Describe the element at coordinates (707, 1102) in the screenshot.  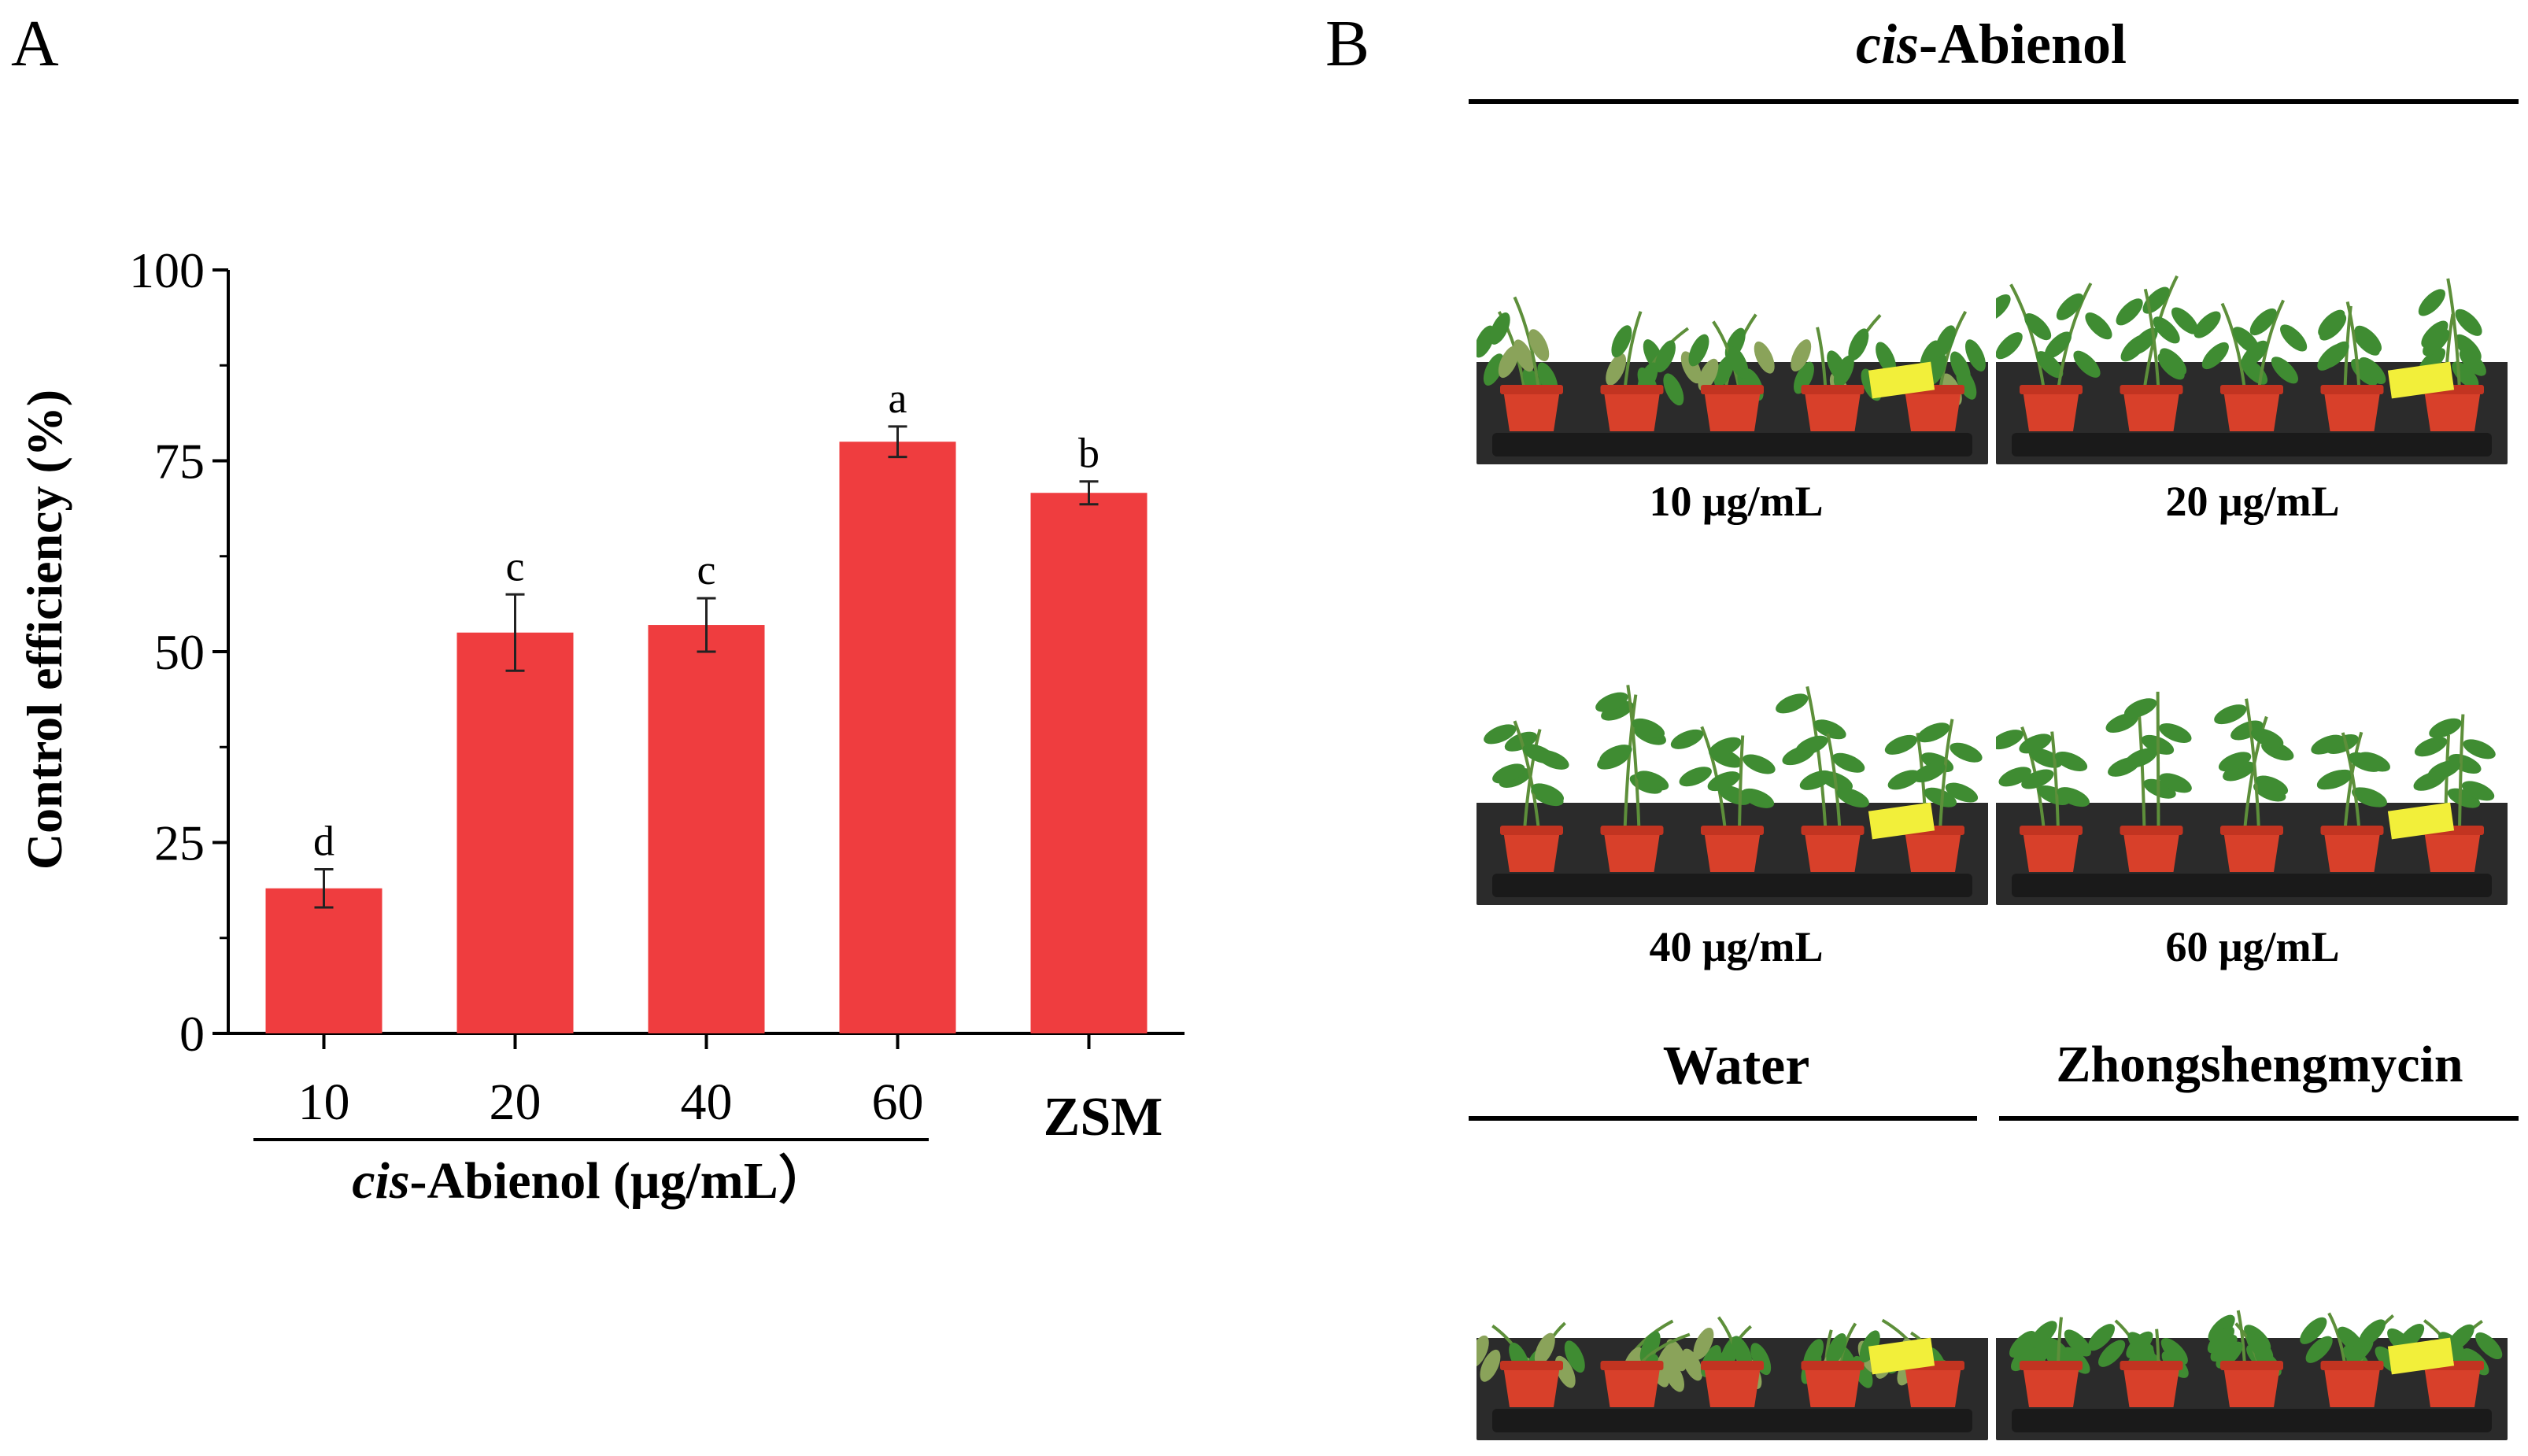
I see `x-tick-label: 40` at that location.